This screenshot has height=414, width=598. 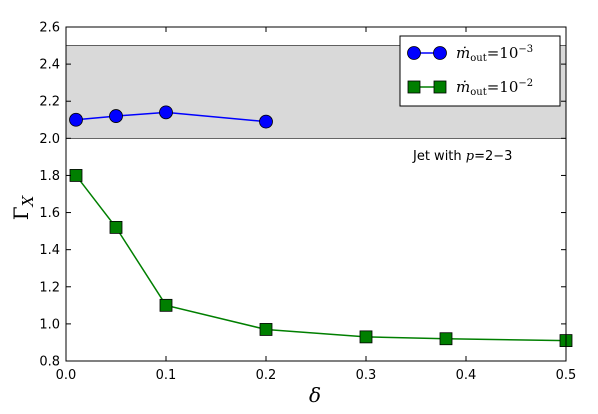 What do you see at coordinates (49, 250) in the screenshot?
I see `y-tick-label-3: 1.4` at bounding box center [49, 250].